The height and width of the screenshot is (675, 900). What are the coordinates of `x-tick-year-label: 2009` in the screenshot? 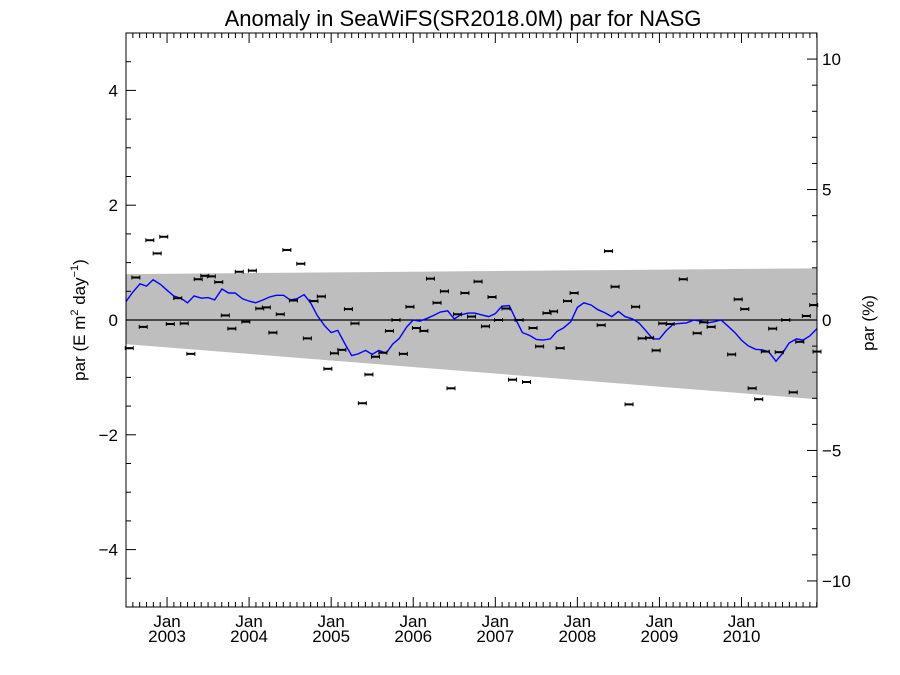 It's located at (660, 636).